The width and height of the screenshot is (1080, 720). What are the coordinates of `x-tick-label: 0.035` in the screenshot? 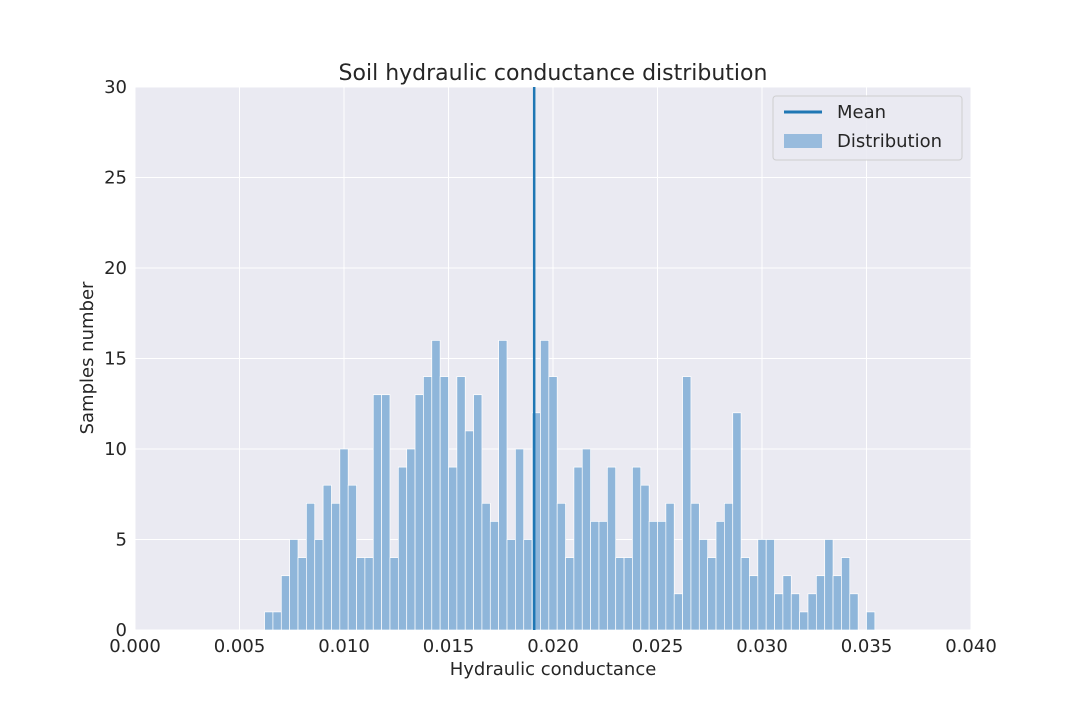 It's located at (867, 646).